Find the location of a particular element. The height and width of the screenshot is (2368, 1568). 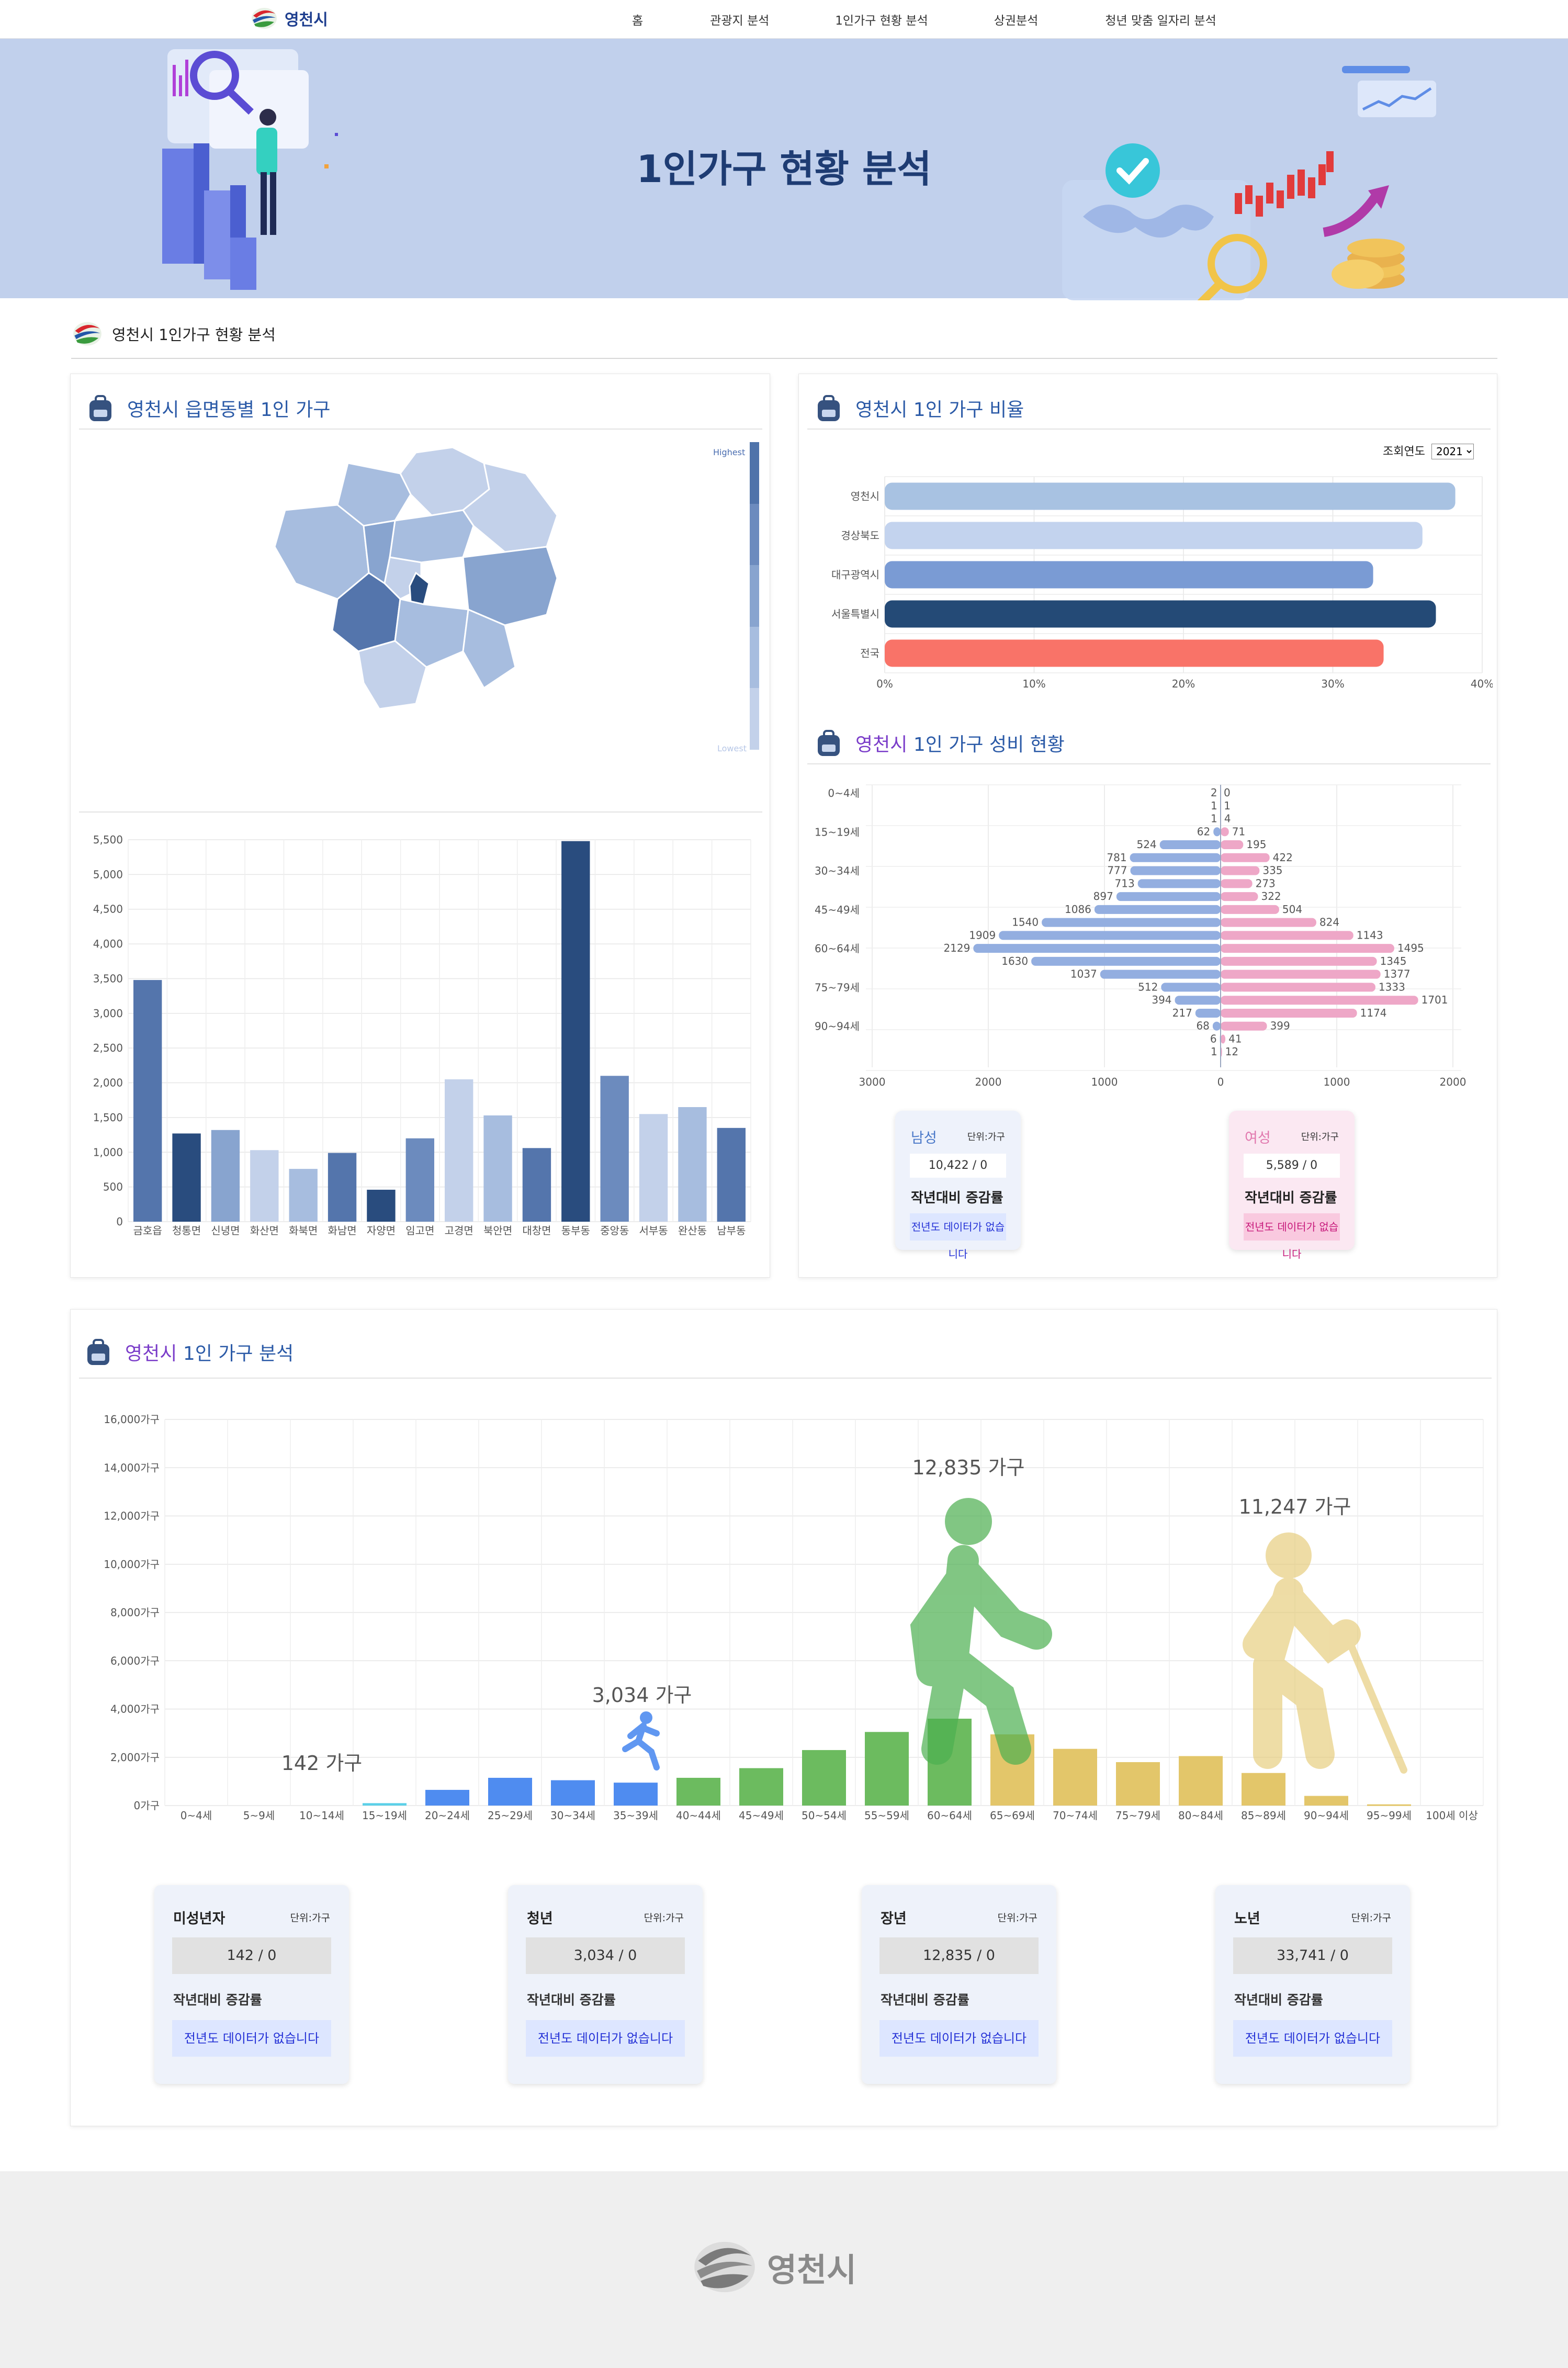

x-tick-label: 65~69세 is located at coordinates (1012, 1815).